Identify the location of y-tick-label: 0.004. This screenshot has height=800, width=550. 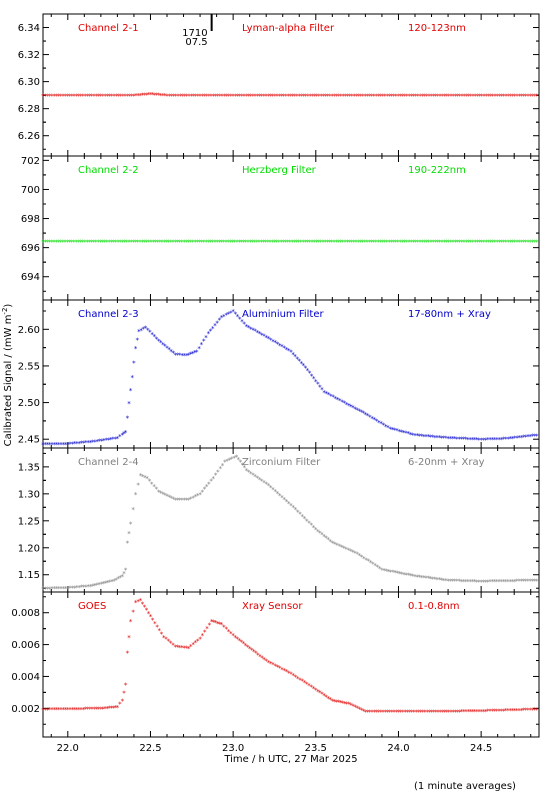
(25, 677).